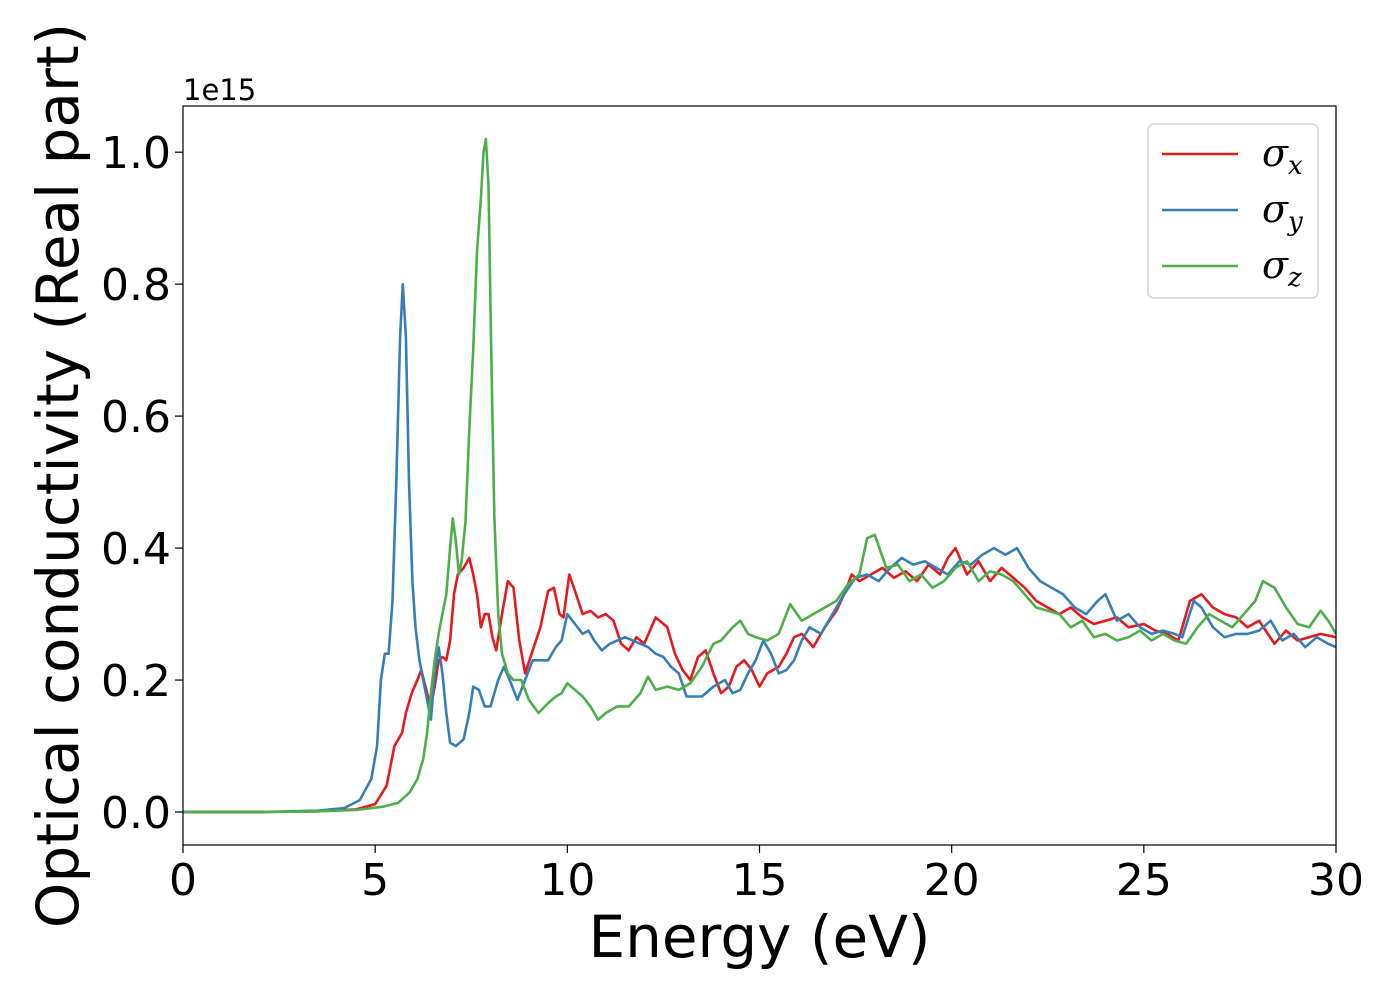 Image resolution: width=1400 pixels, height=1000 pixels. I want to click on x-tick-label: 5, so click(375, 880).